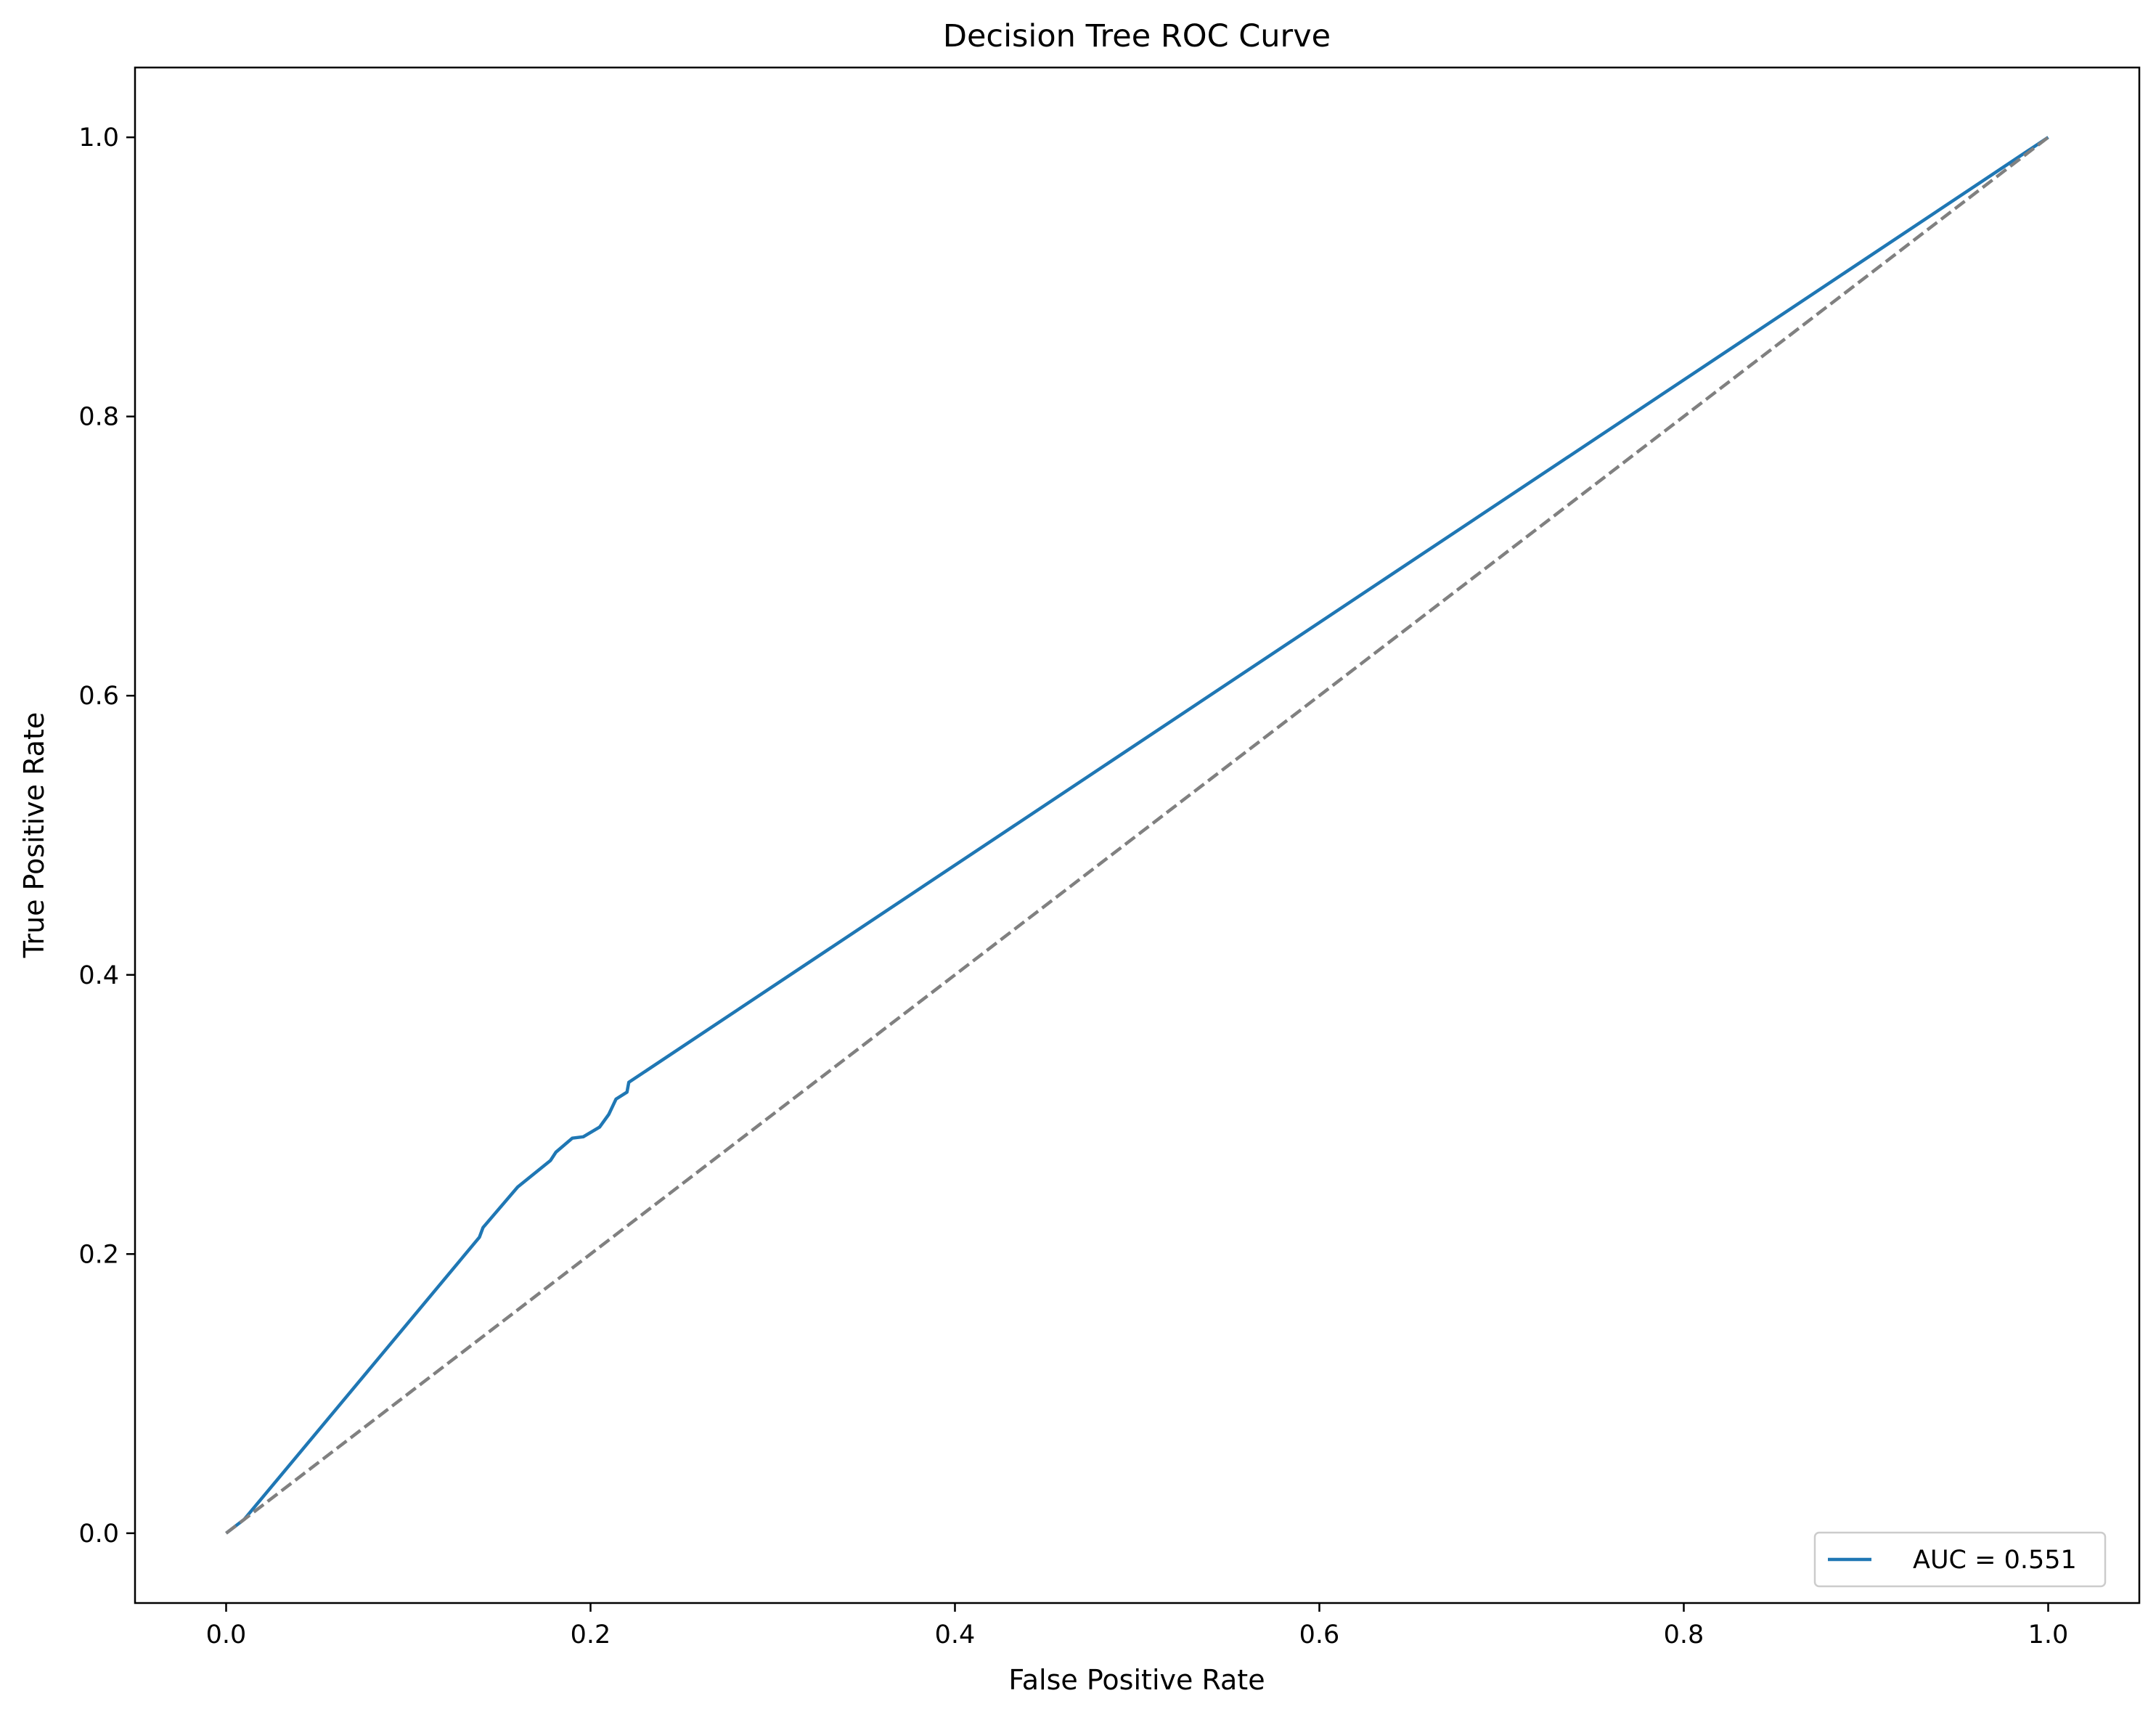  Describe the element at coordinates (1320, 1634) in the screenshot. I see `x-tick-label: 0.6` at that location.